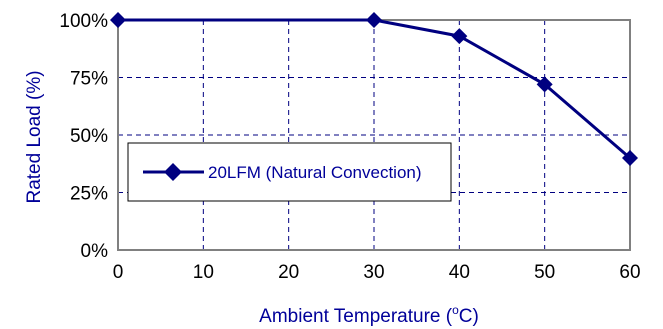  What do you see at coordinates (629, 272) in the screenshot?
I see `x-tick-label: 60` at bounding box center [629, 272].